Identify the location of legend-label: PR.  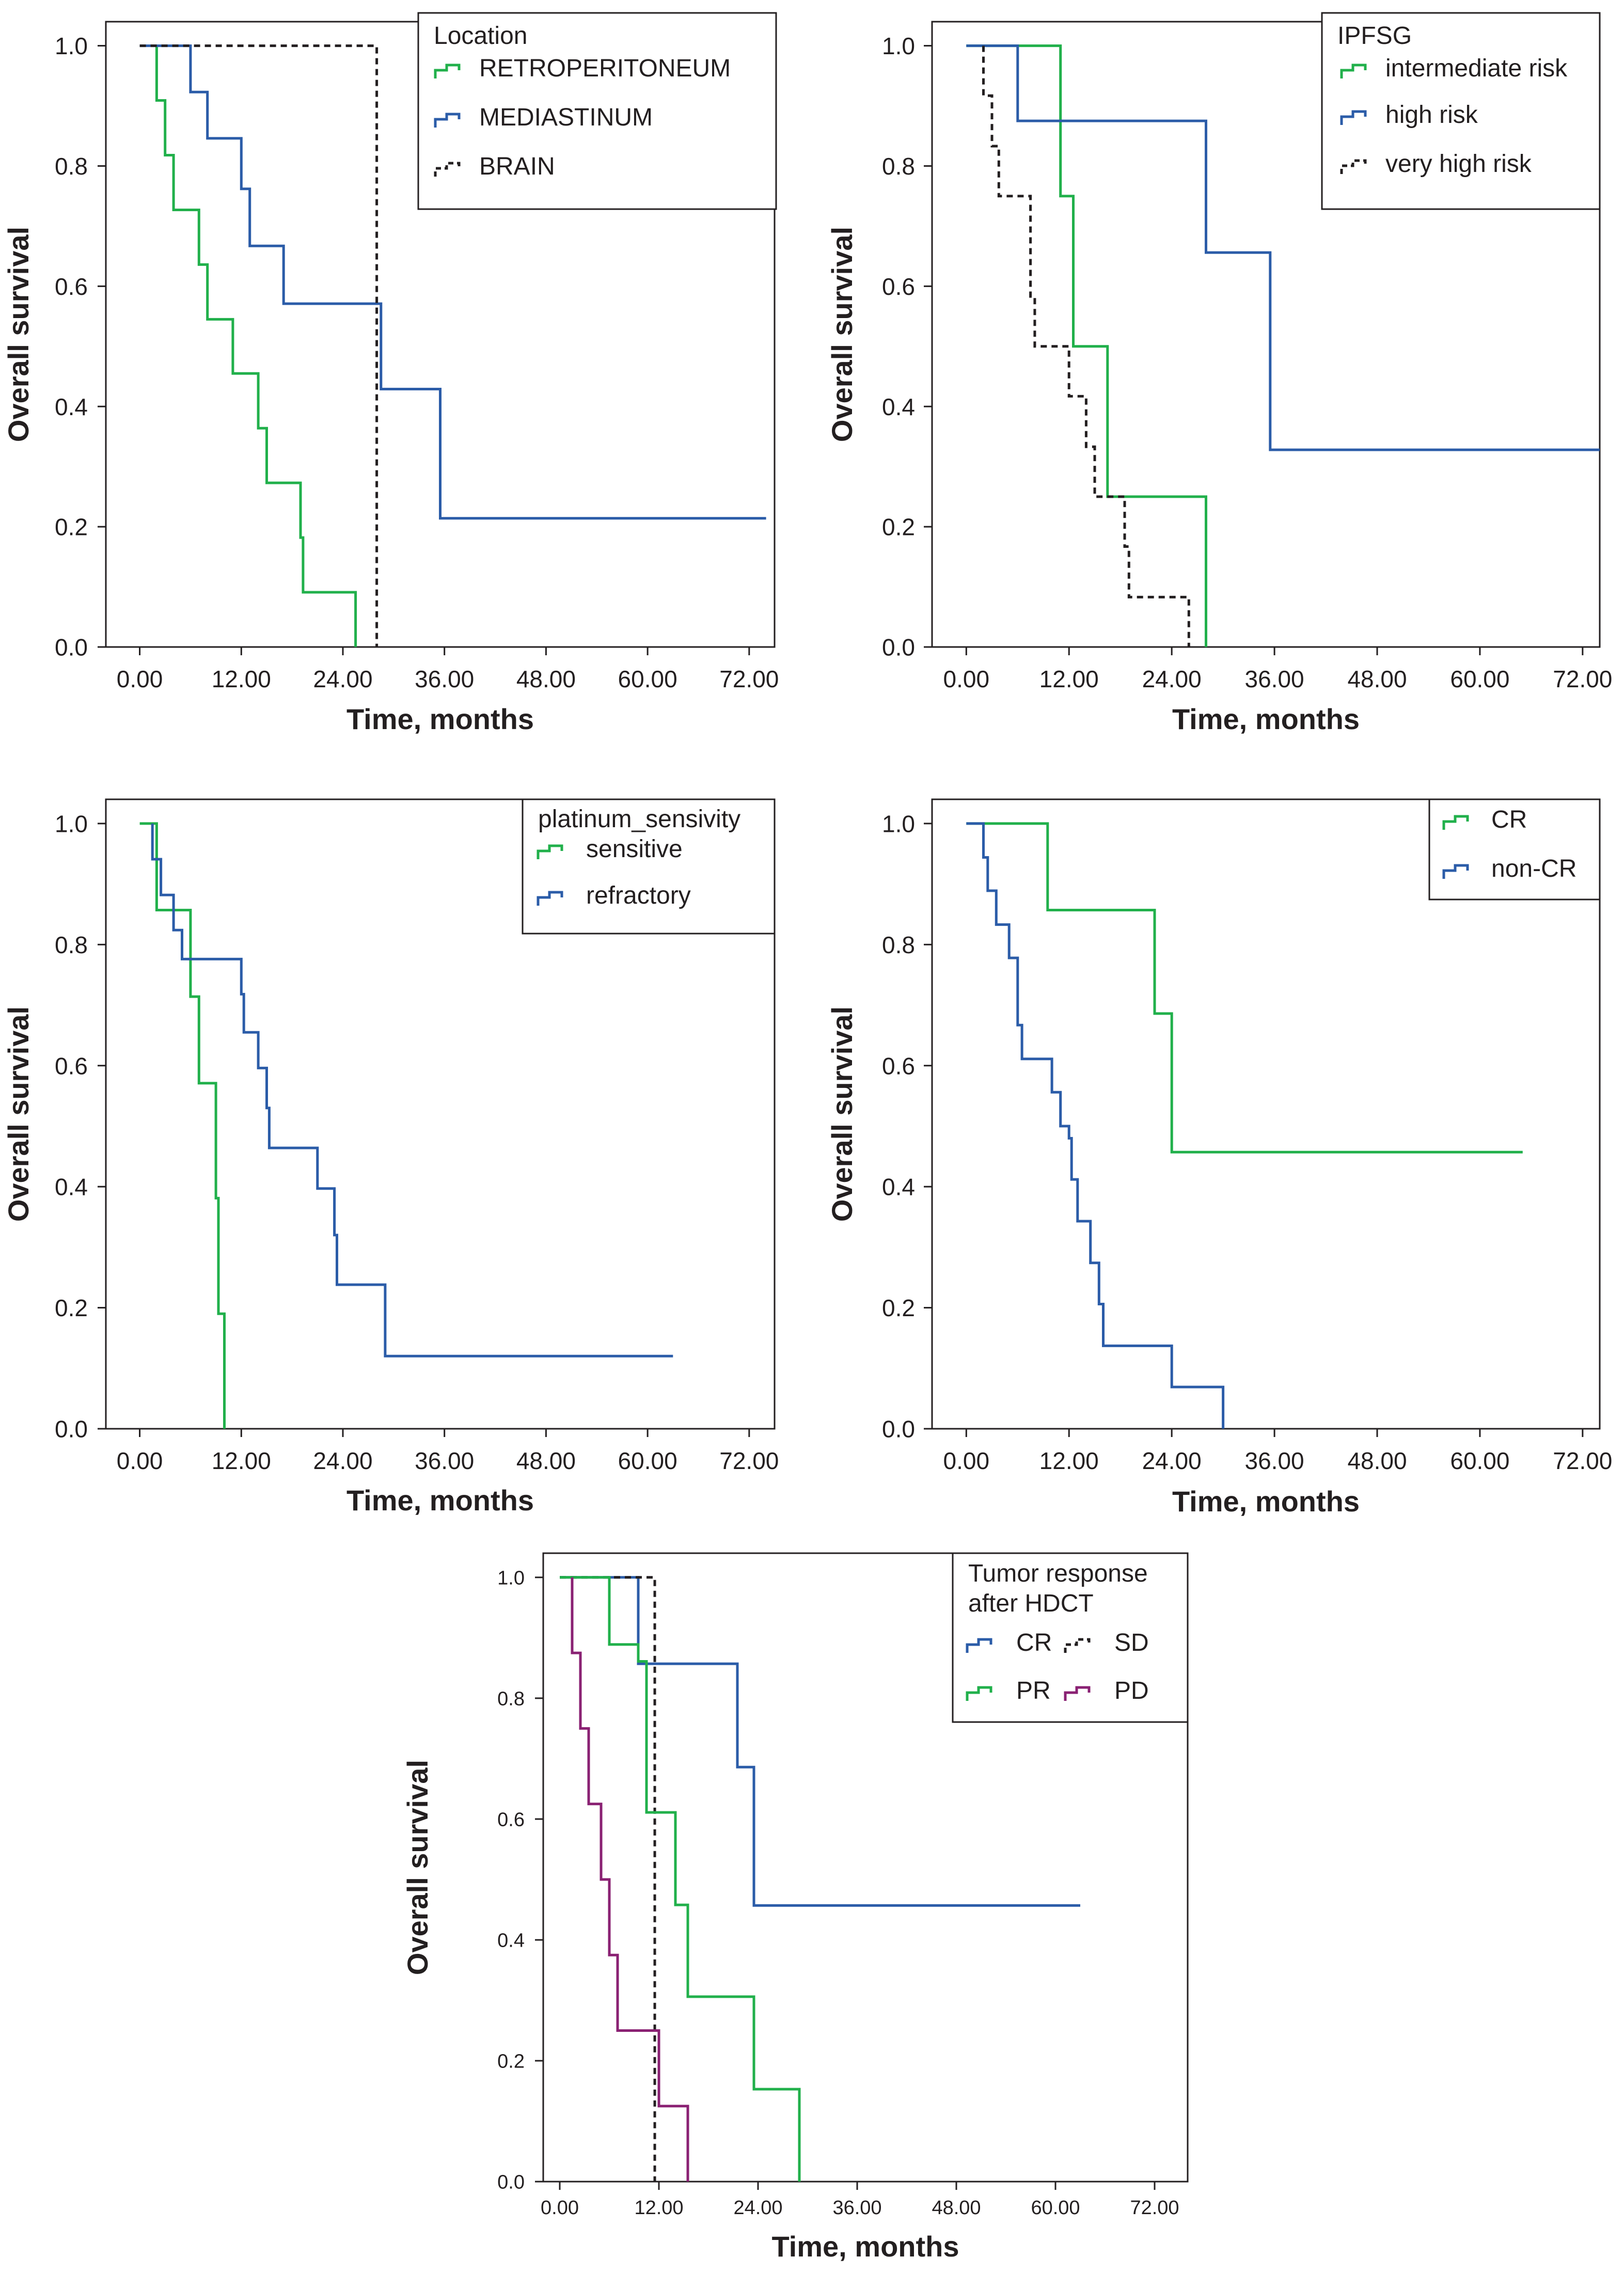
(1033, 1691).